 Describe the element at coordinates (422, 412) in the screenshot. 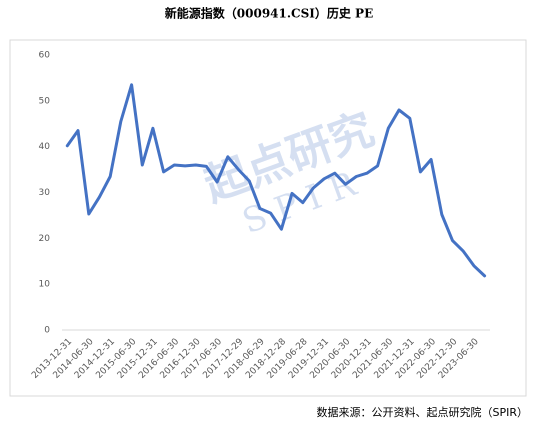

I see `source-note: 数据来源：公开资料、起点研究院（SPIR）` at that location.